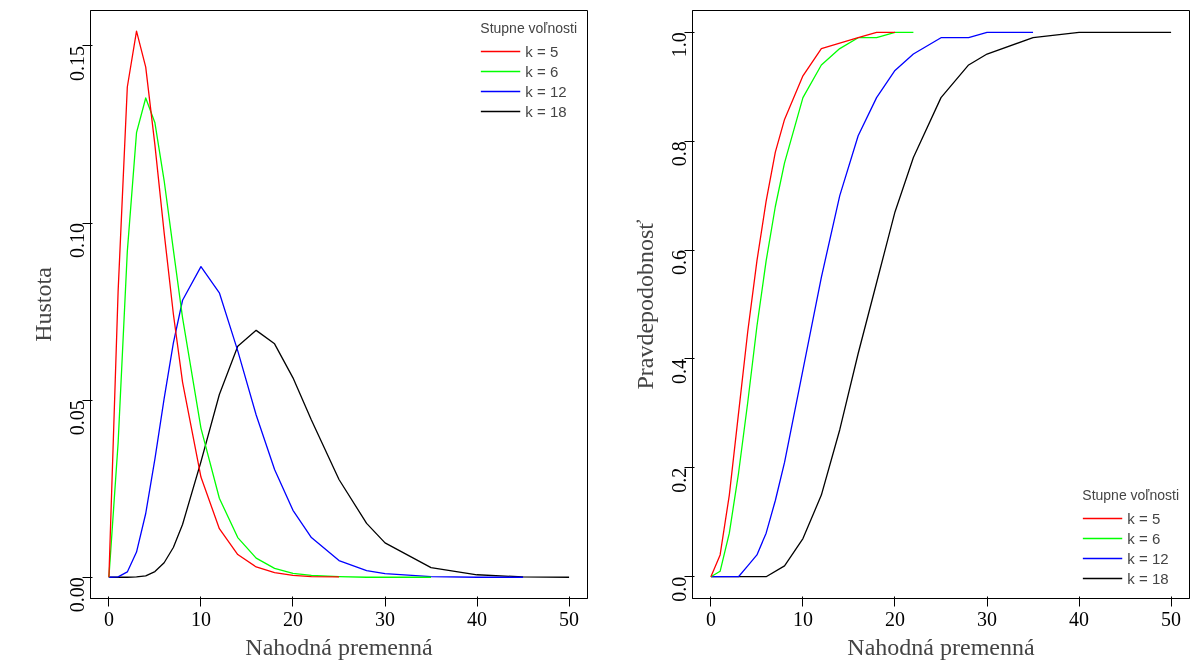 This screenshot has width=1204, height=668. I want to click on y-tick-label: 0.6, so click(679, 263).